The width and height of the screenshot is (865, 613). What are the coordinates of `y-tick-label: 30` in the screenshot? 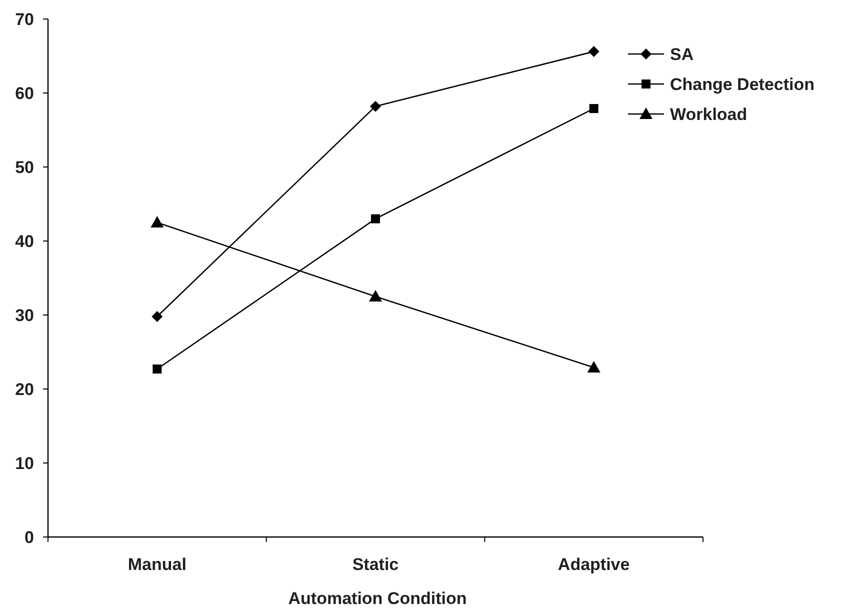 It's located at (24, 315).